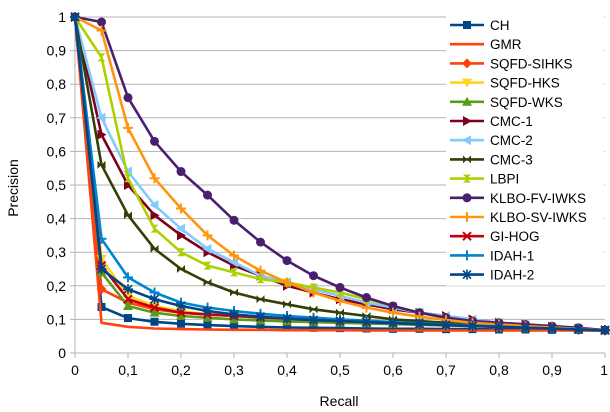 This screenshot has width=610, height=412. I want to click on y-tick-label: 0,9, so click(57, 51).